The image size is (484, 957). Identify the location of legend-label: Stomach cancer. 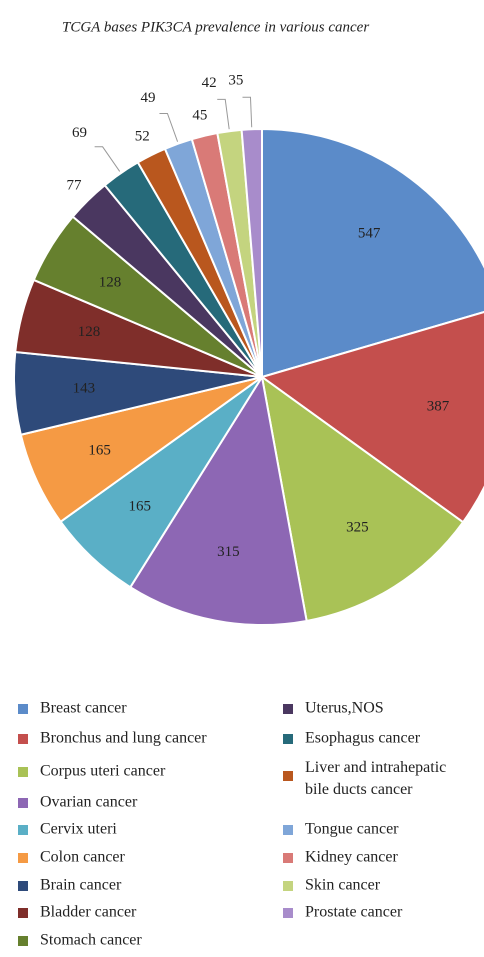
(91, 940).